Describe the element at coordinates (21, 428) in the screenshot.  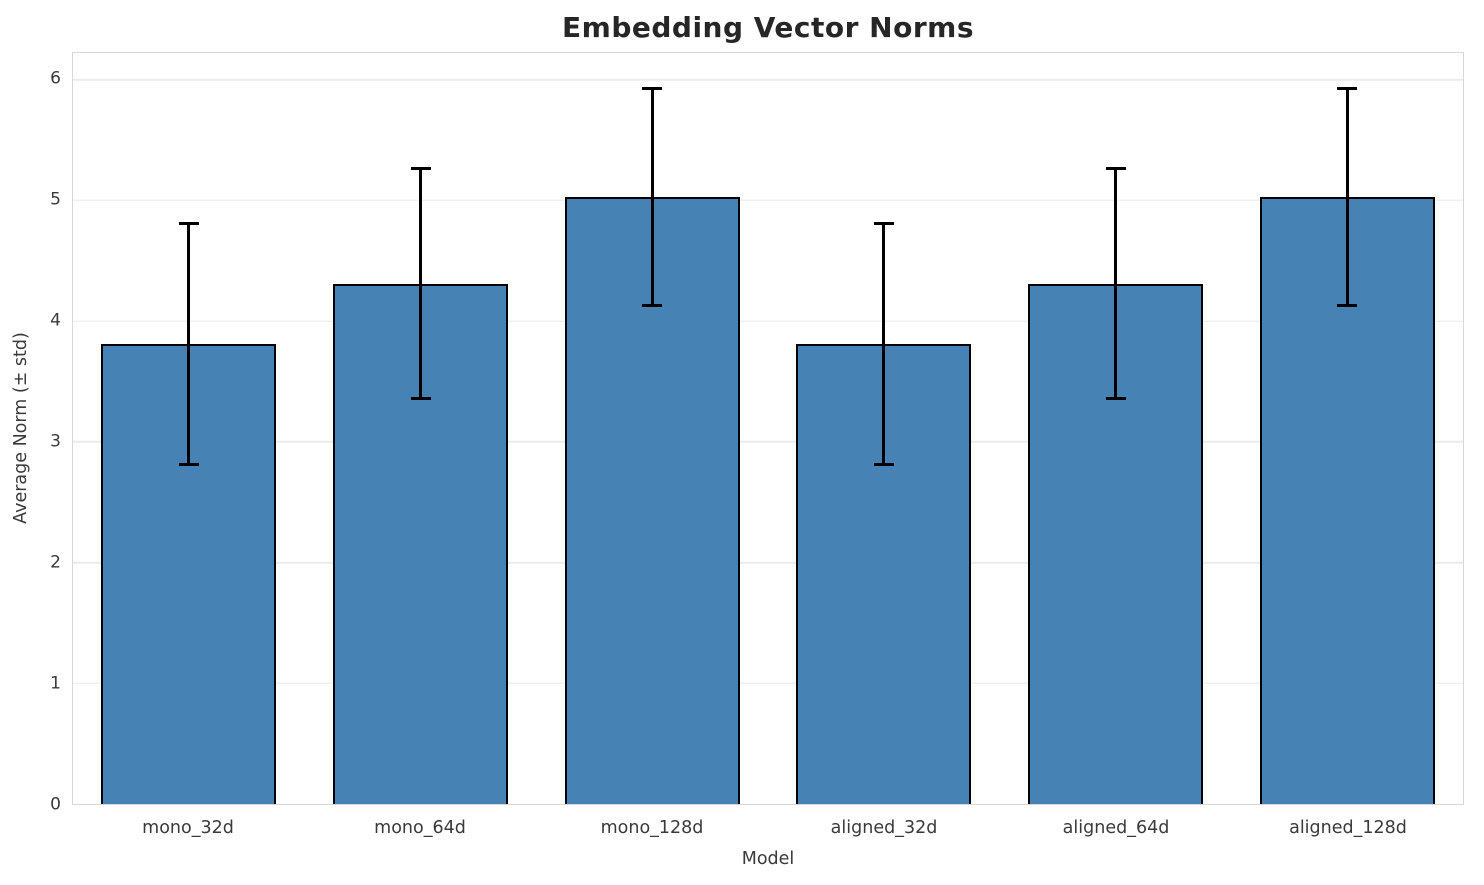
I see `y-axis-label: Average Norm (± std)` at that location.